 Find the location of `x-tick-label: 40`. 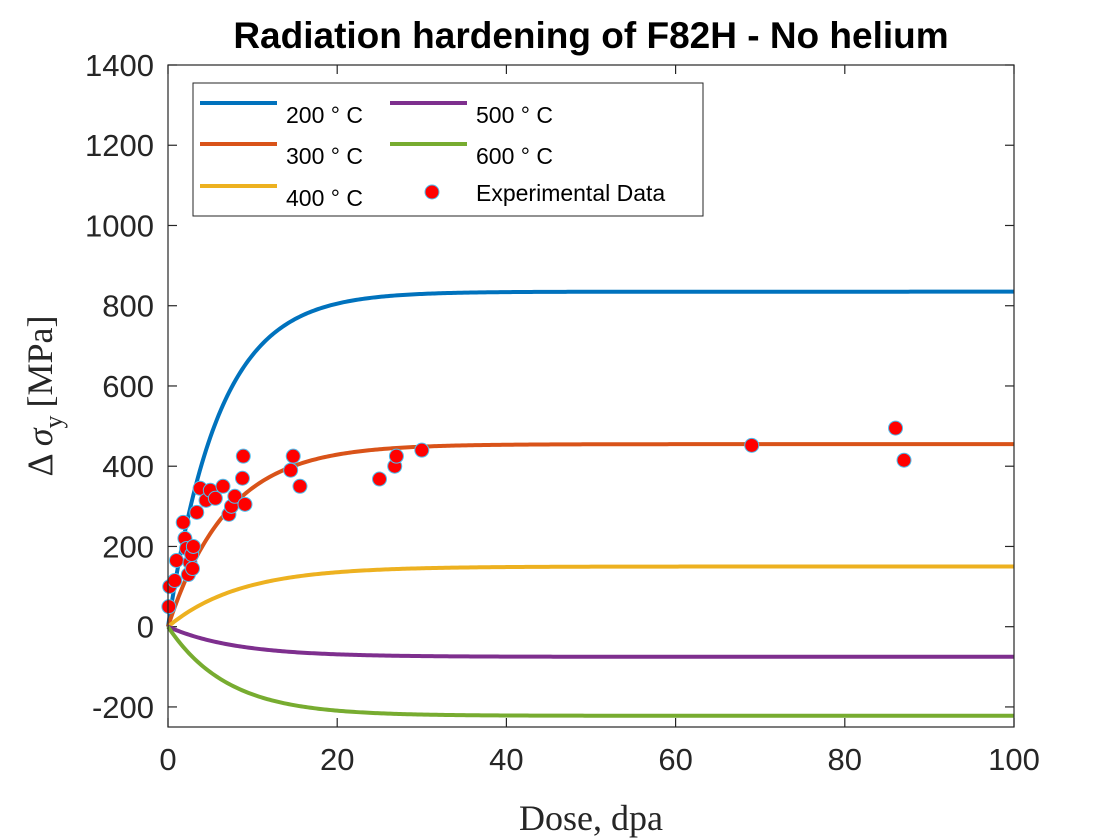

x-tick-label: 40 is located at coordinates (506, 759).